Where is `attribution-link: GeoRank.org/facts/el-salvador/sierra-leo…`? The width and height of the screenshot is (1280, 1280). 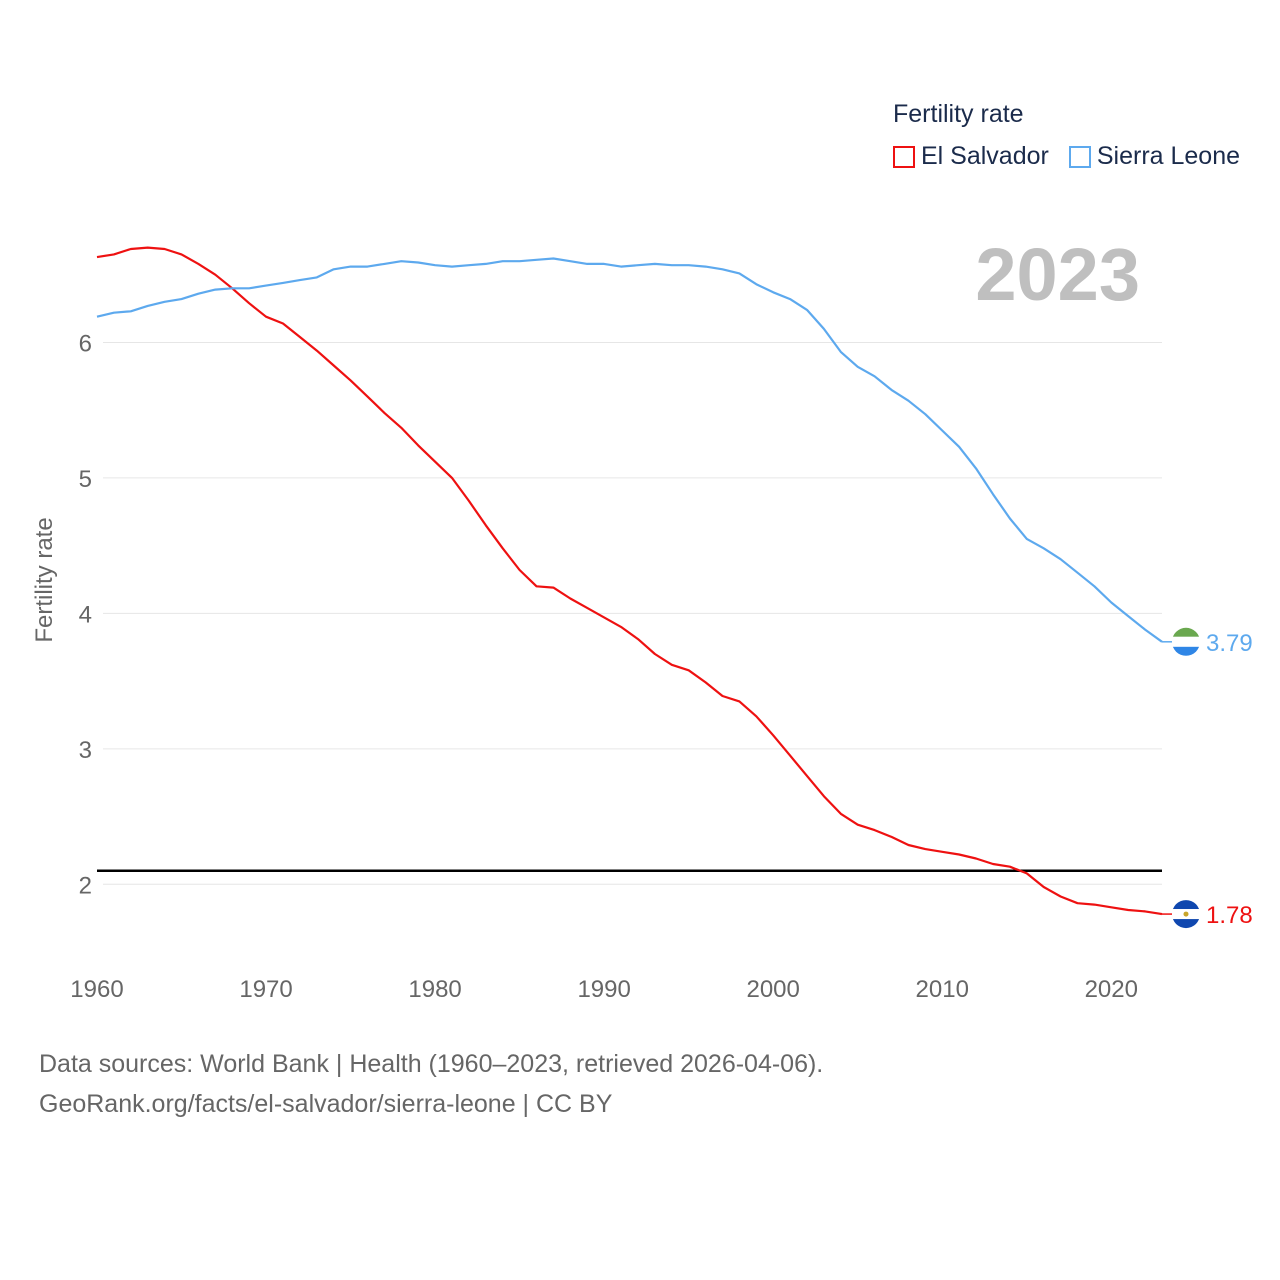
attribution-link: GeoRank.org/facts/el-salvador/sierra-leo… is located at coordinates (326, 1104).